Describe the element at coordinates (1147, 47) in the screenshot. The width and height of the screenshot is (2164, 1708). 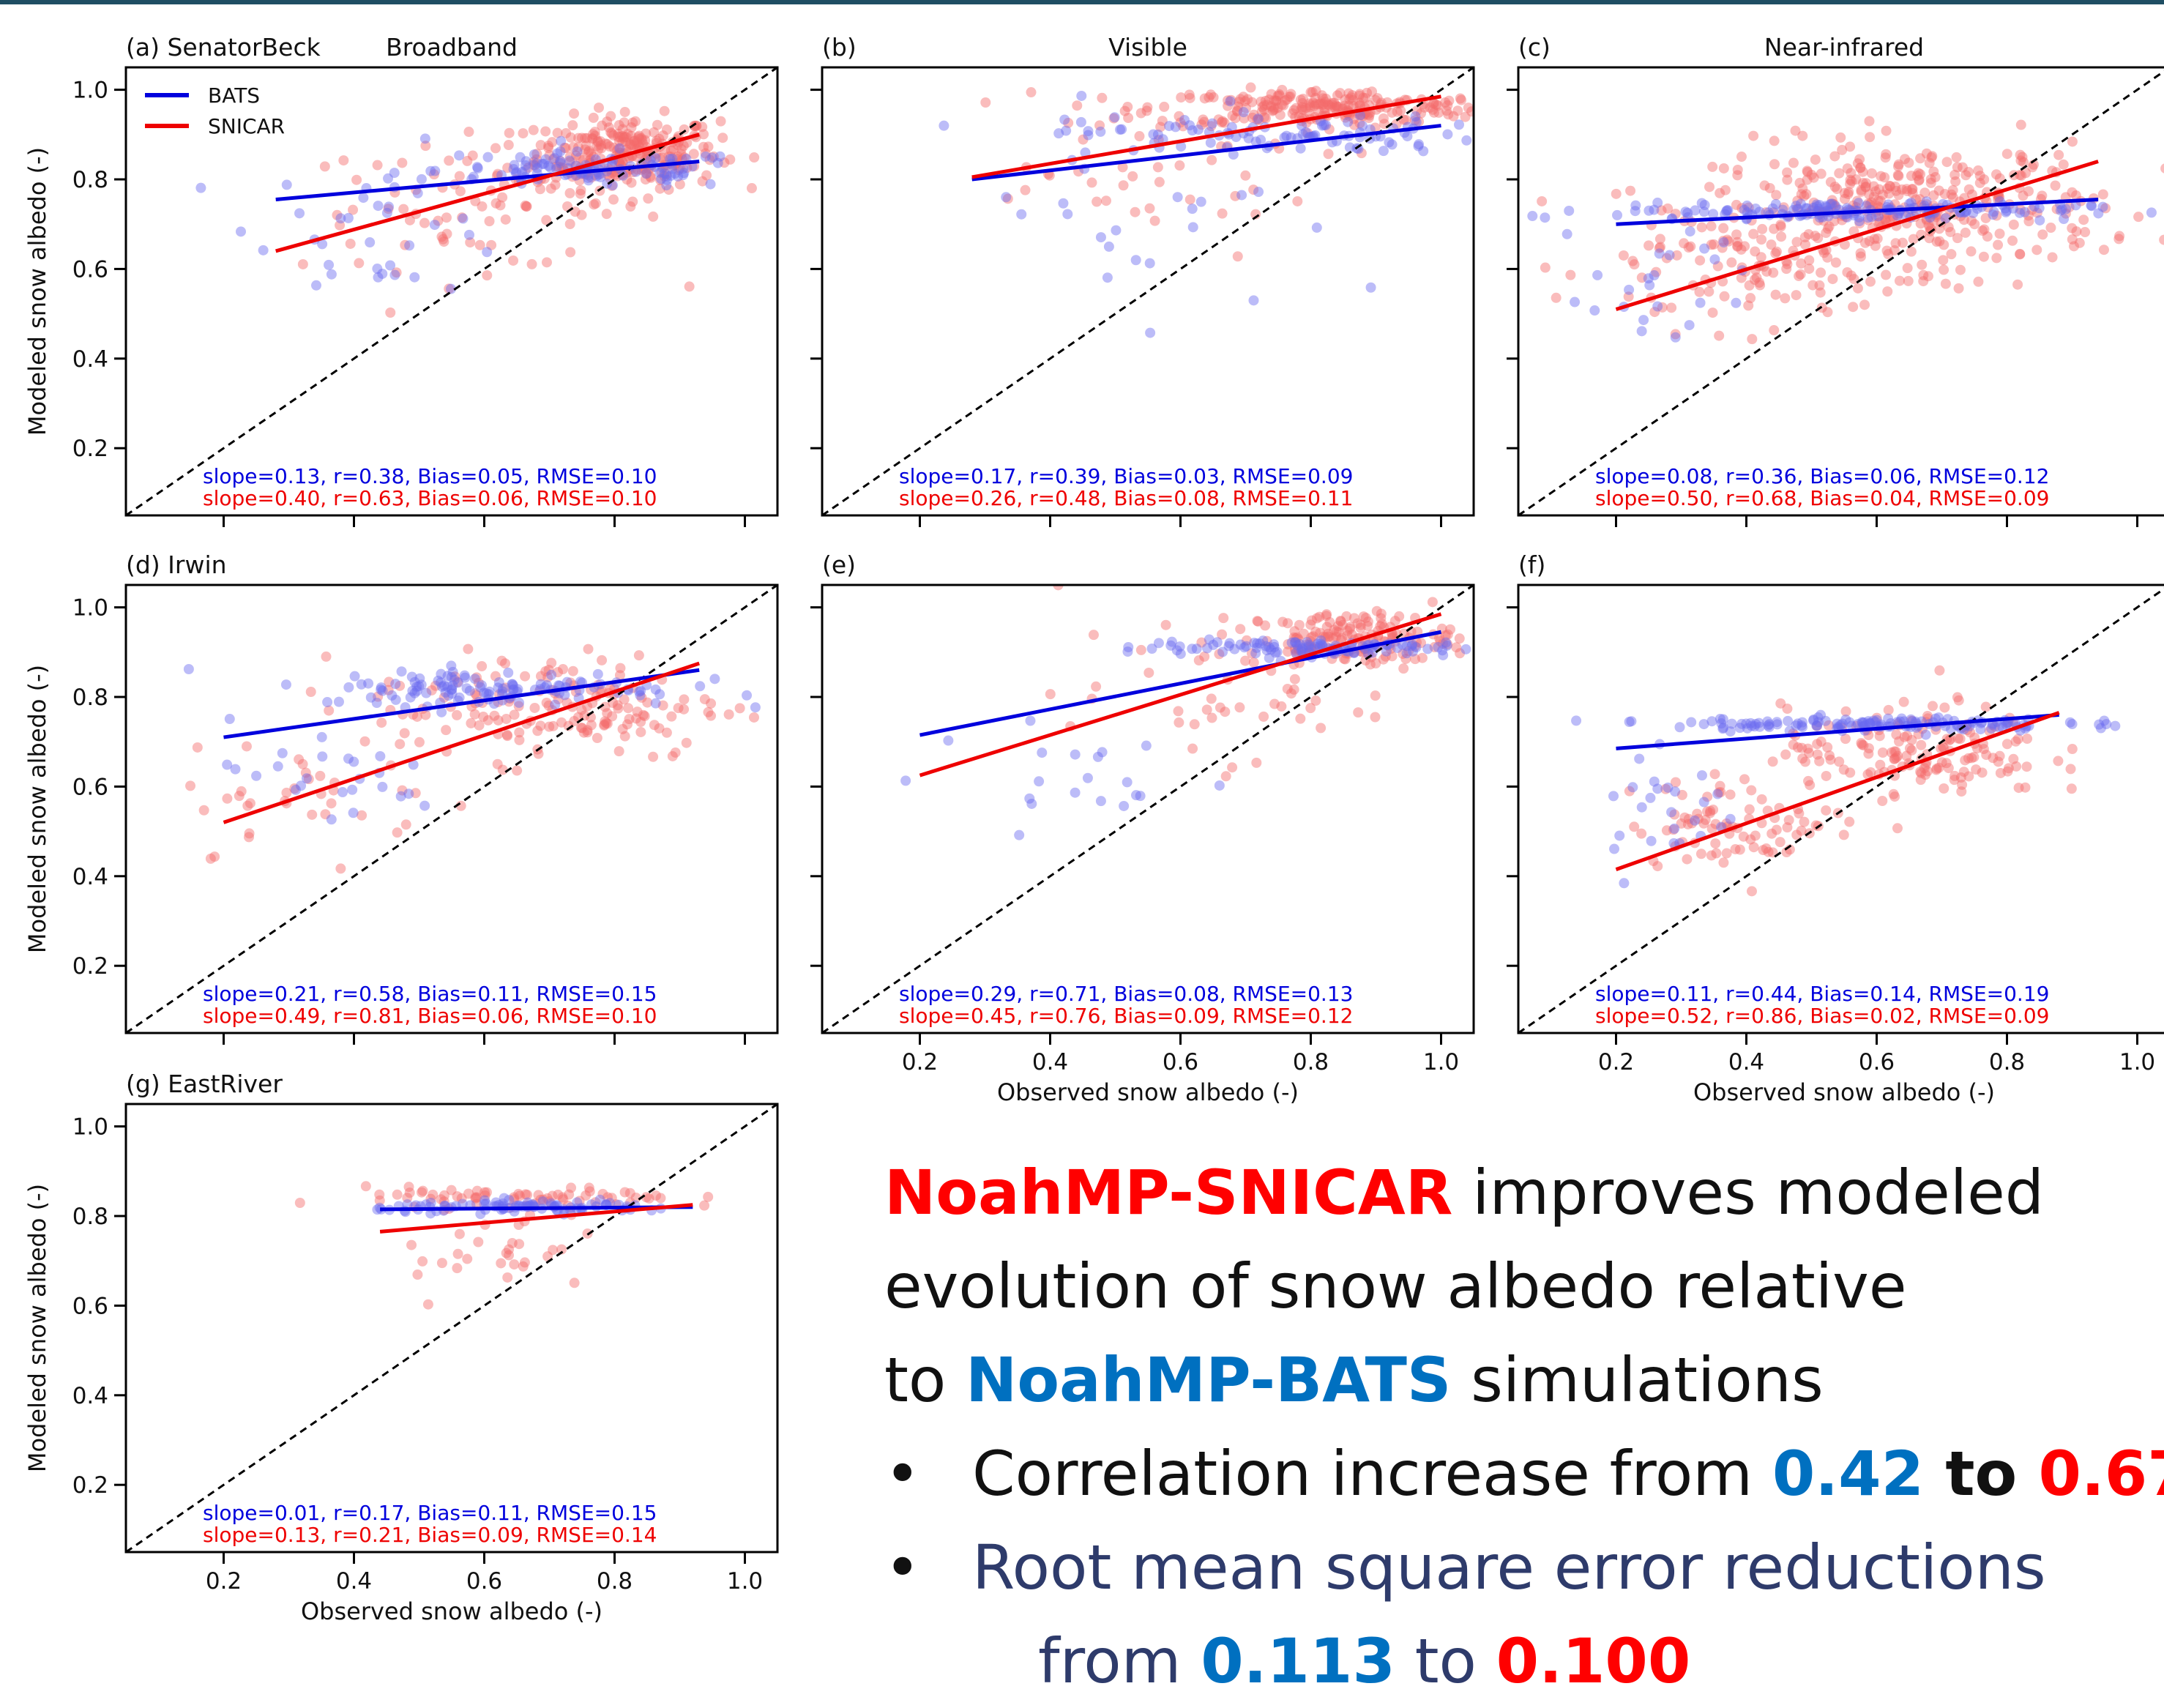
I see `panel-band-title: Visible` at that location.